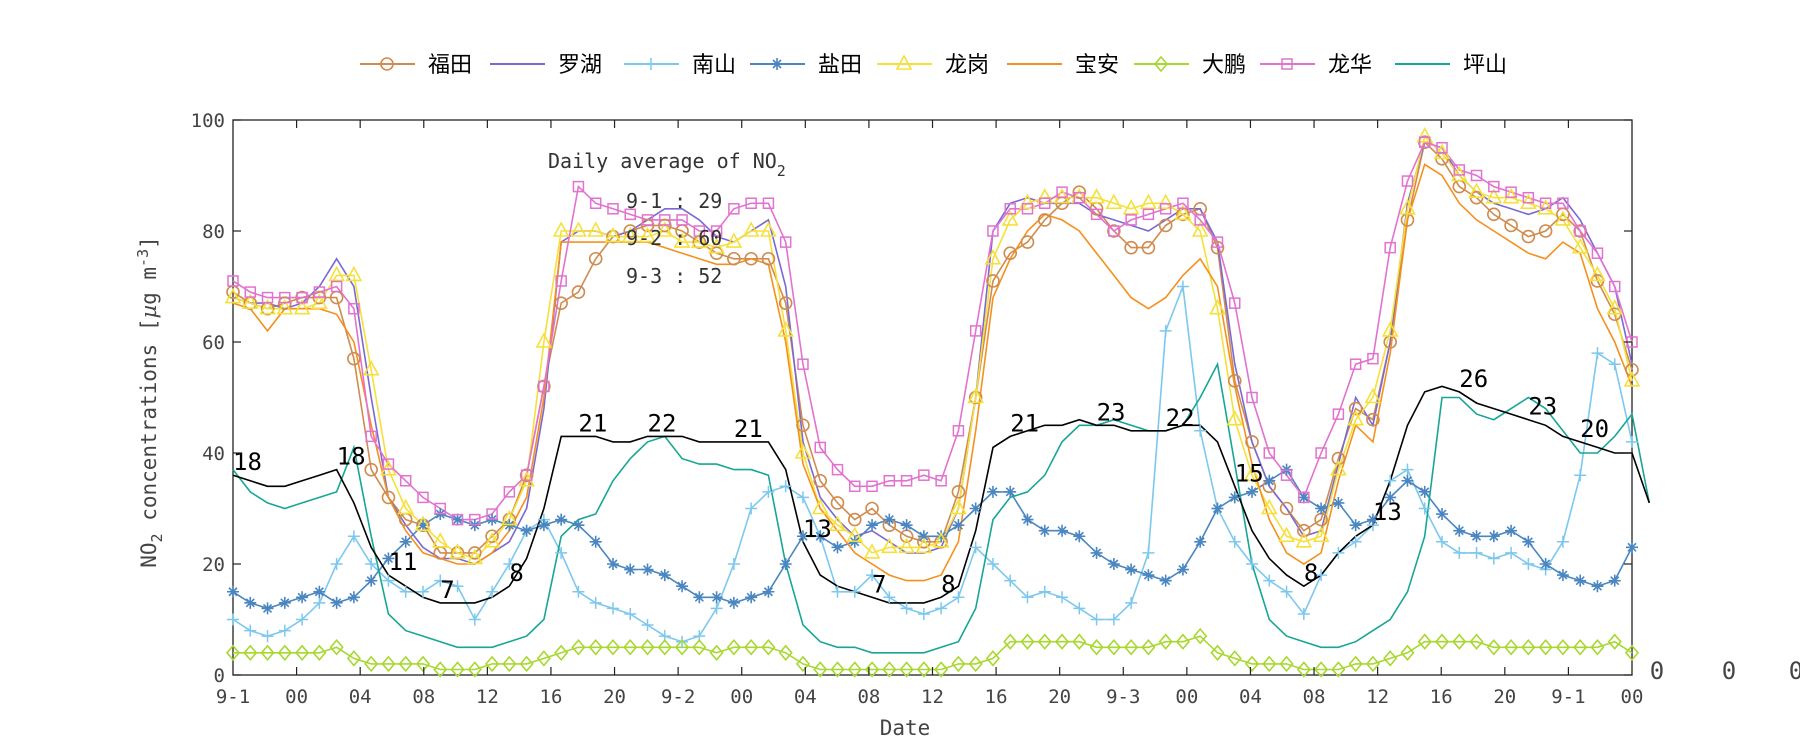  What do you see at coordinates (360, 697) in the screenshot?
I see `x-tick-label: 04` at bounding box center [360, 697].